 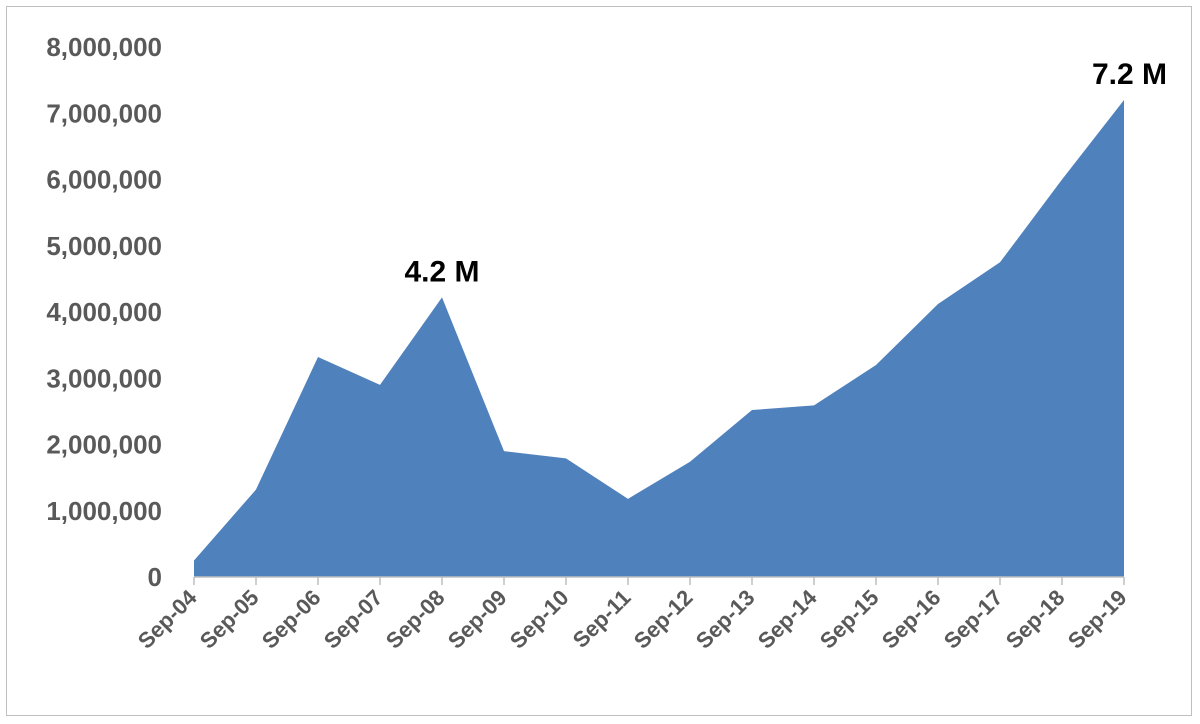 What do you see at coordinates (415, 619) in the screenshot?
I see `x-tick-label: Sep-08` at bounding box center [415, 619].